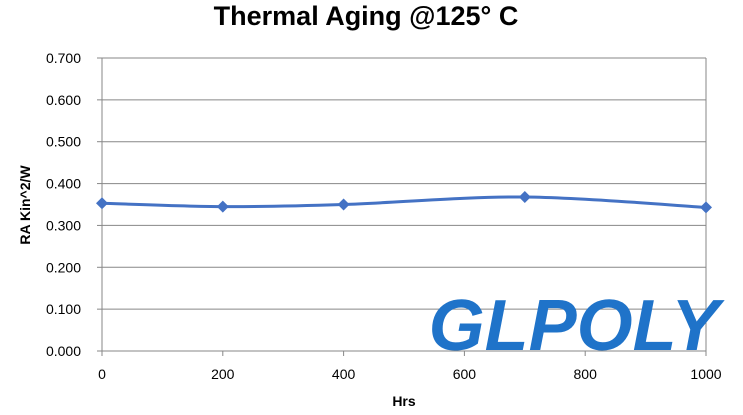  I want to click on x-tick-label: 800, so click(586, 374).